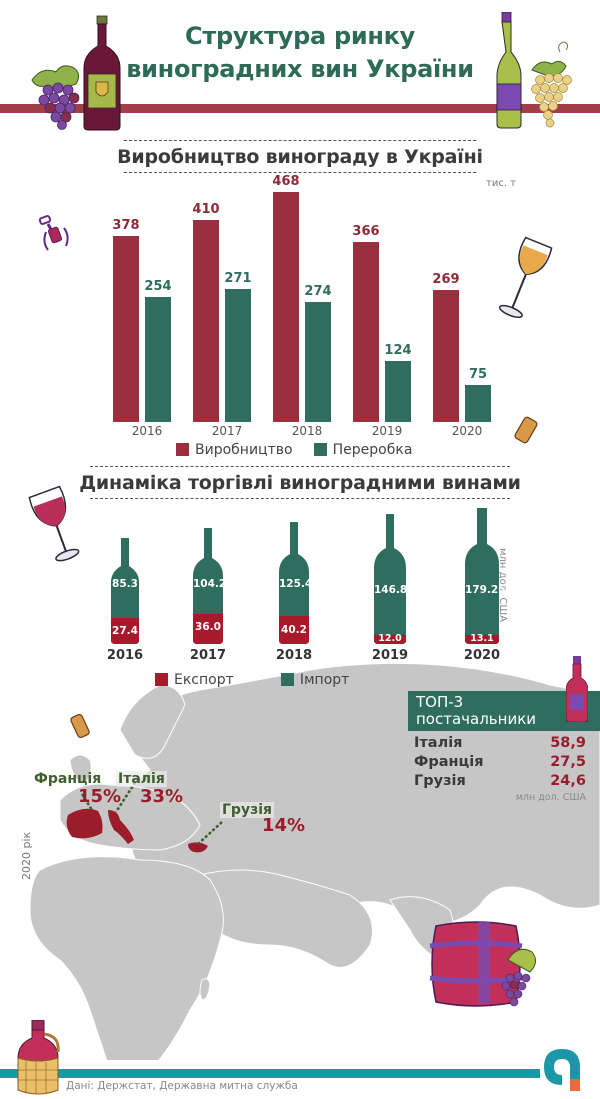 The width and height of the screenshot is (600, 1099). What do you see at coordinates (307, 431) in the screenshot?
I see `x-tick-2018: 2018` at bounding box center [307, 431].